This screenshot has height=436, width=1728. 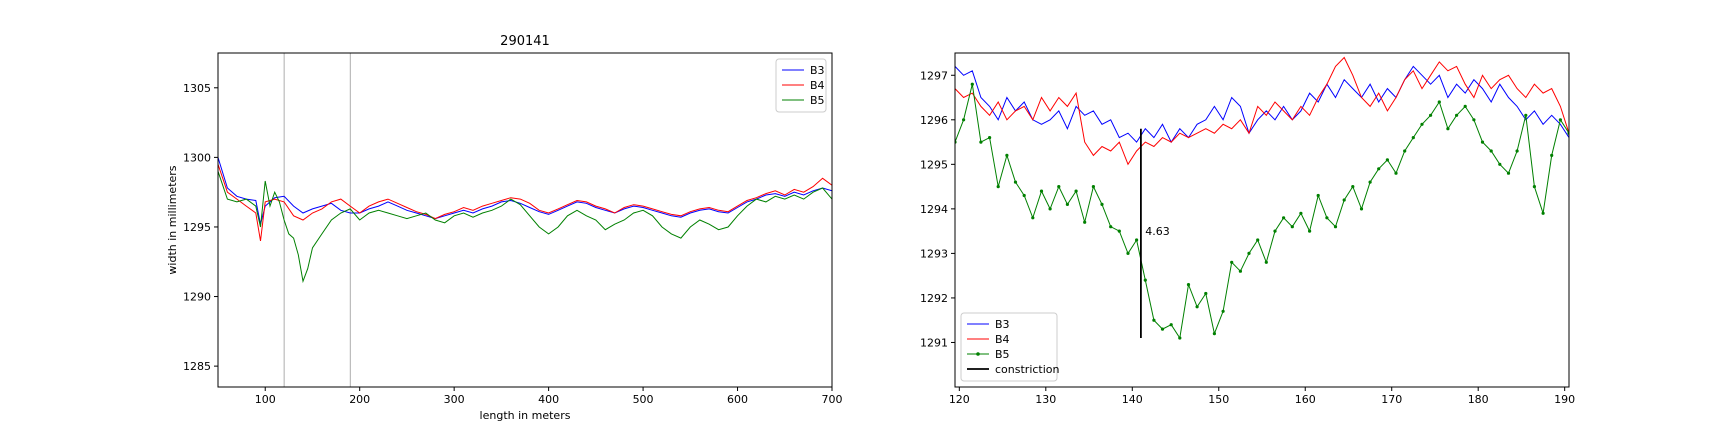 What do you see at coordinates (197, 366) in the screenshot?
I see `y-tick-label: 1285` at bounding box center [197, 366].